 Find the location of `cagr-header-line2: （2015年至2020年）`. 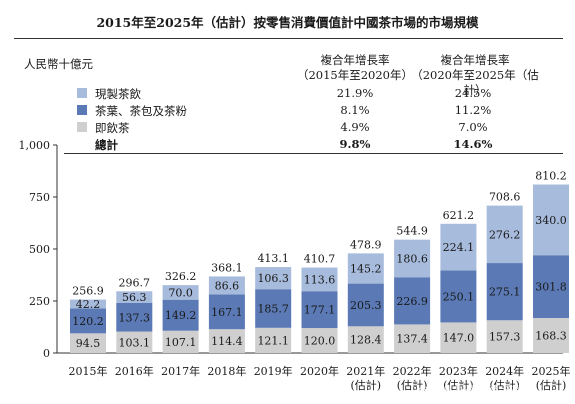

cagr-header-line2: （2015年至2020年） is located at coordinates (355, 75).